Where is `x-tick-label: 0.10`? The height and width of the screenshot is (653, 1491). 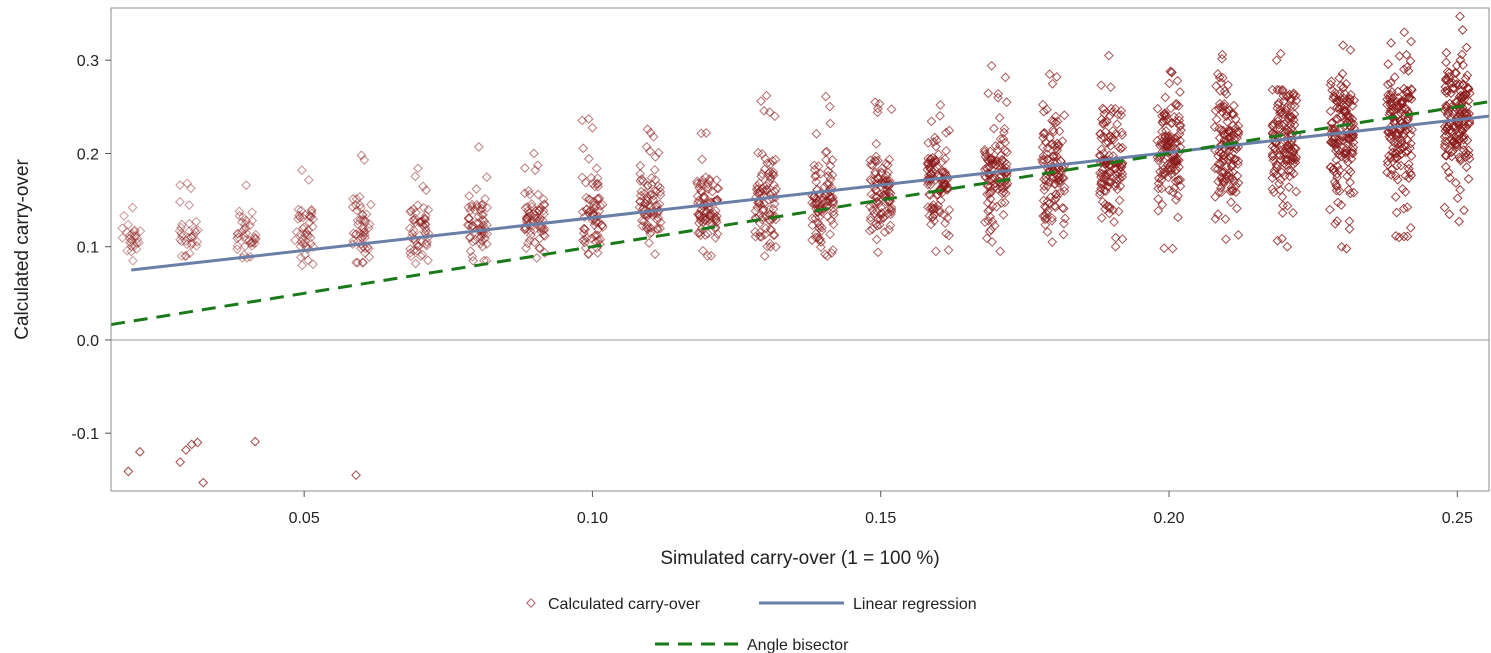
x-tick-label: 0.10 is located at coordinates (592, 518).